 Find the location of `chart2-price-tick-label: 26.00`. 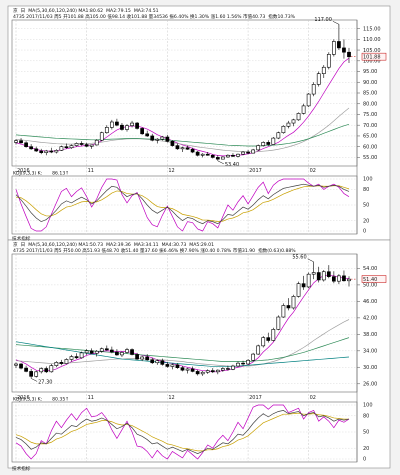

chart2-price-tick-label: 26.00 is located at coordinates (370, 384).